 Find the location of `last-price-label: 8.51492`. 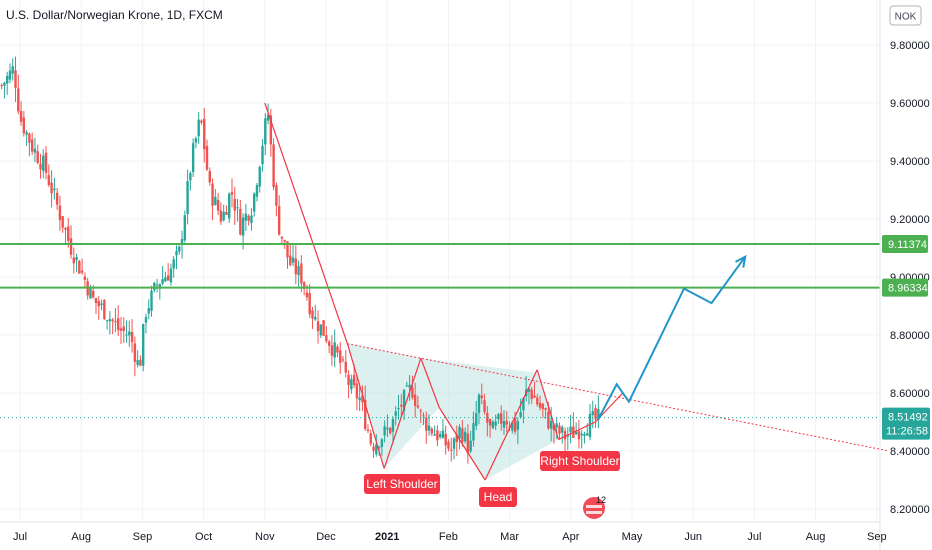

last-price-label: 8.51492 is located at coordinates (908, 418).